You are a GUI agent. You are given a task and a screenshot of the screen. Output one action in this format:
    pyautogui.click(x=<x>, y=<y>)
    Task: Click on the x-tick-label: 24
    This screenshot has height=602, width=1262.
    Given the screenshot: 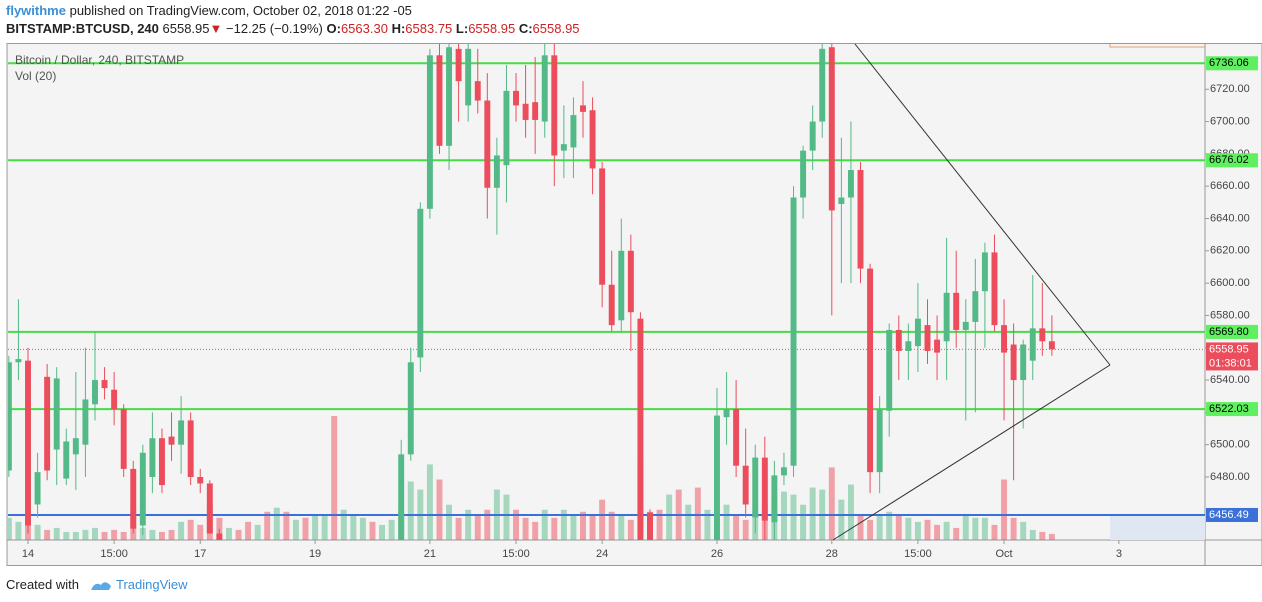 What is the action you would take?
    pyautogui.click(x=602, y=554)
    